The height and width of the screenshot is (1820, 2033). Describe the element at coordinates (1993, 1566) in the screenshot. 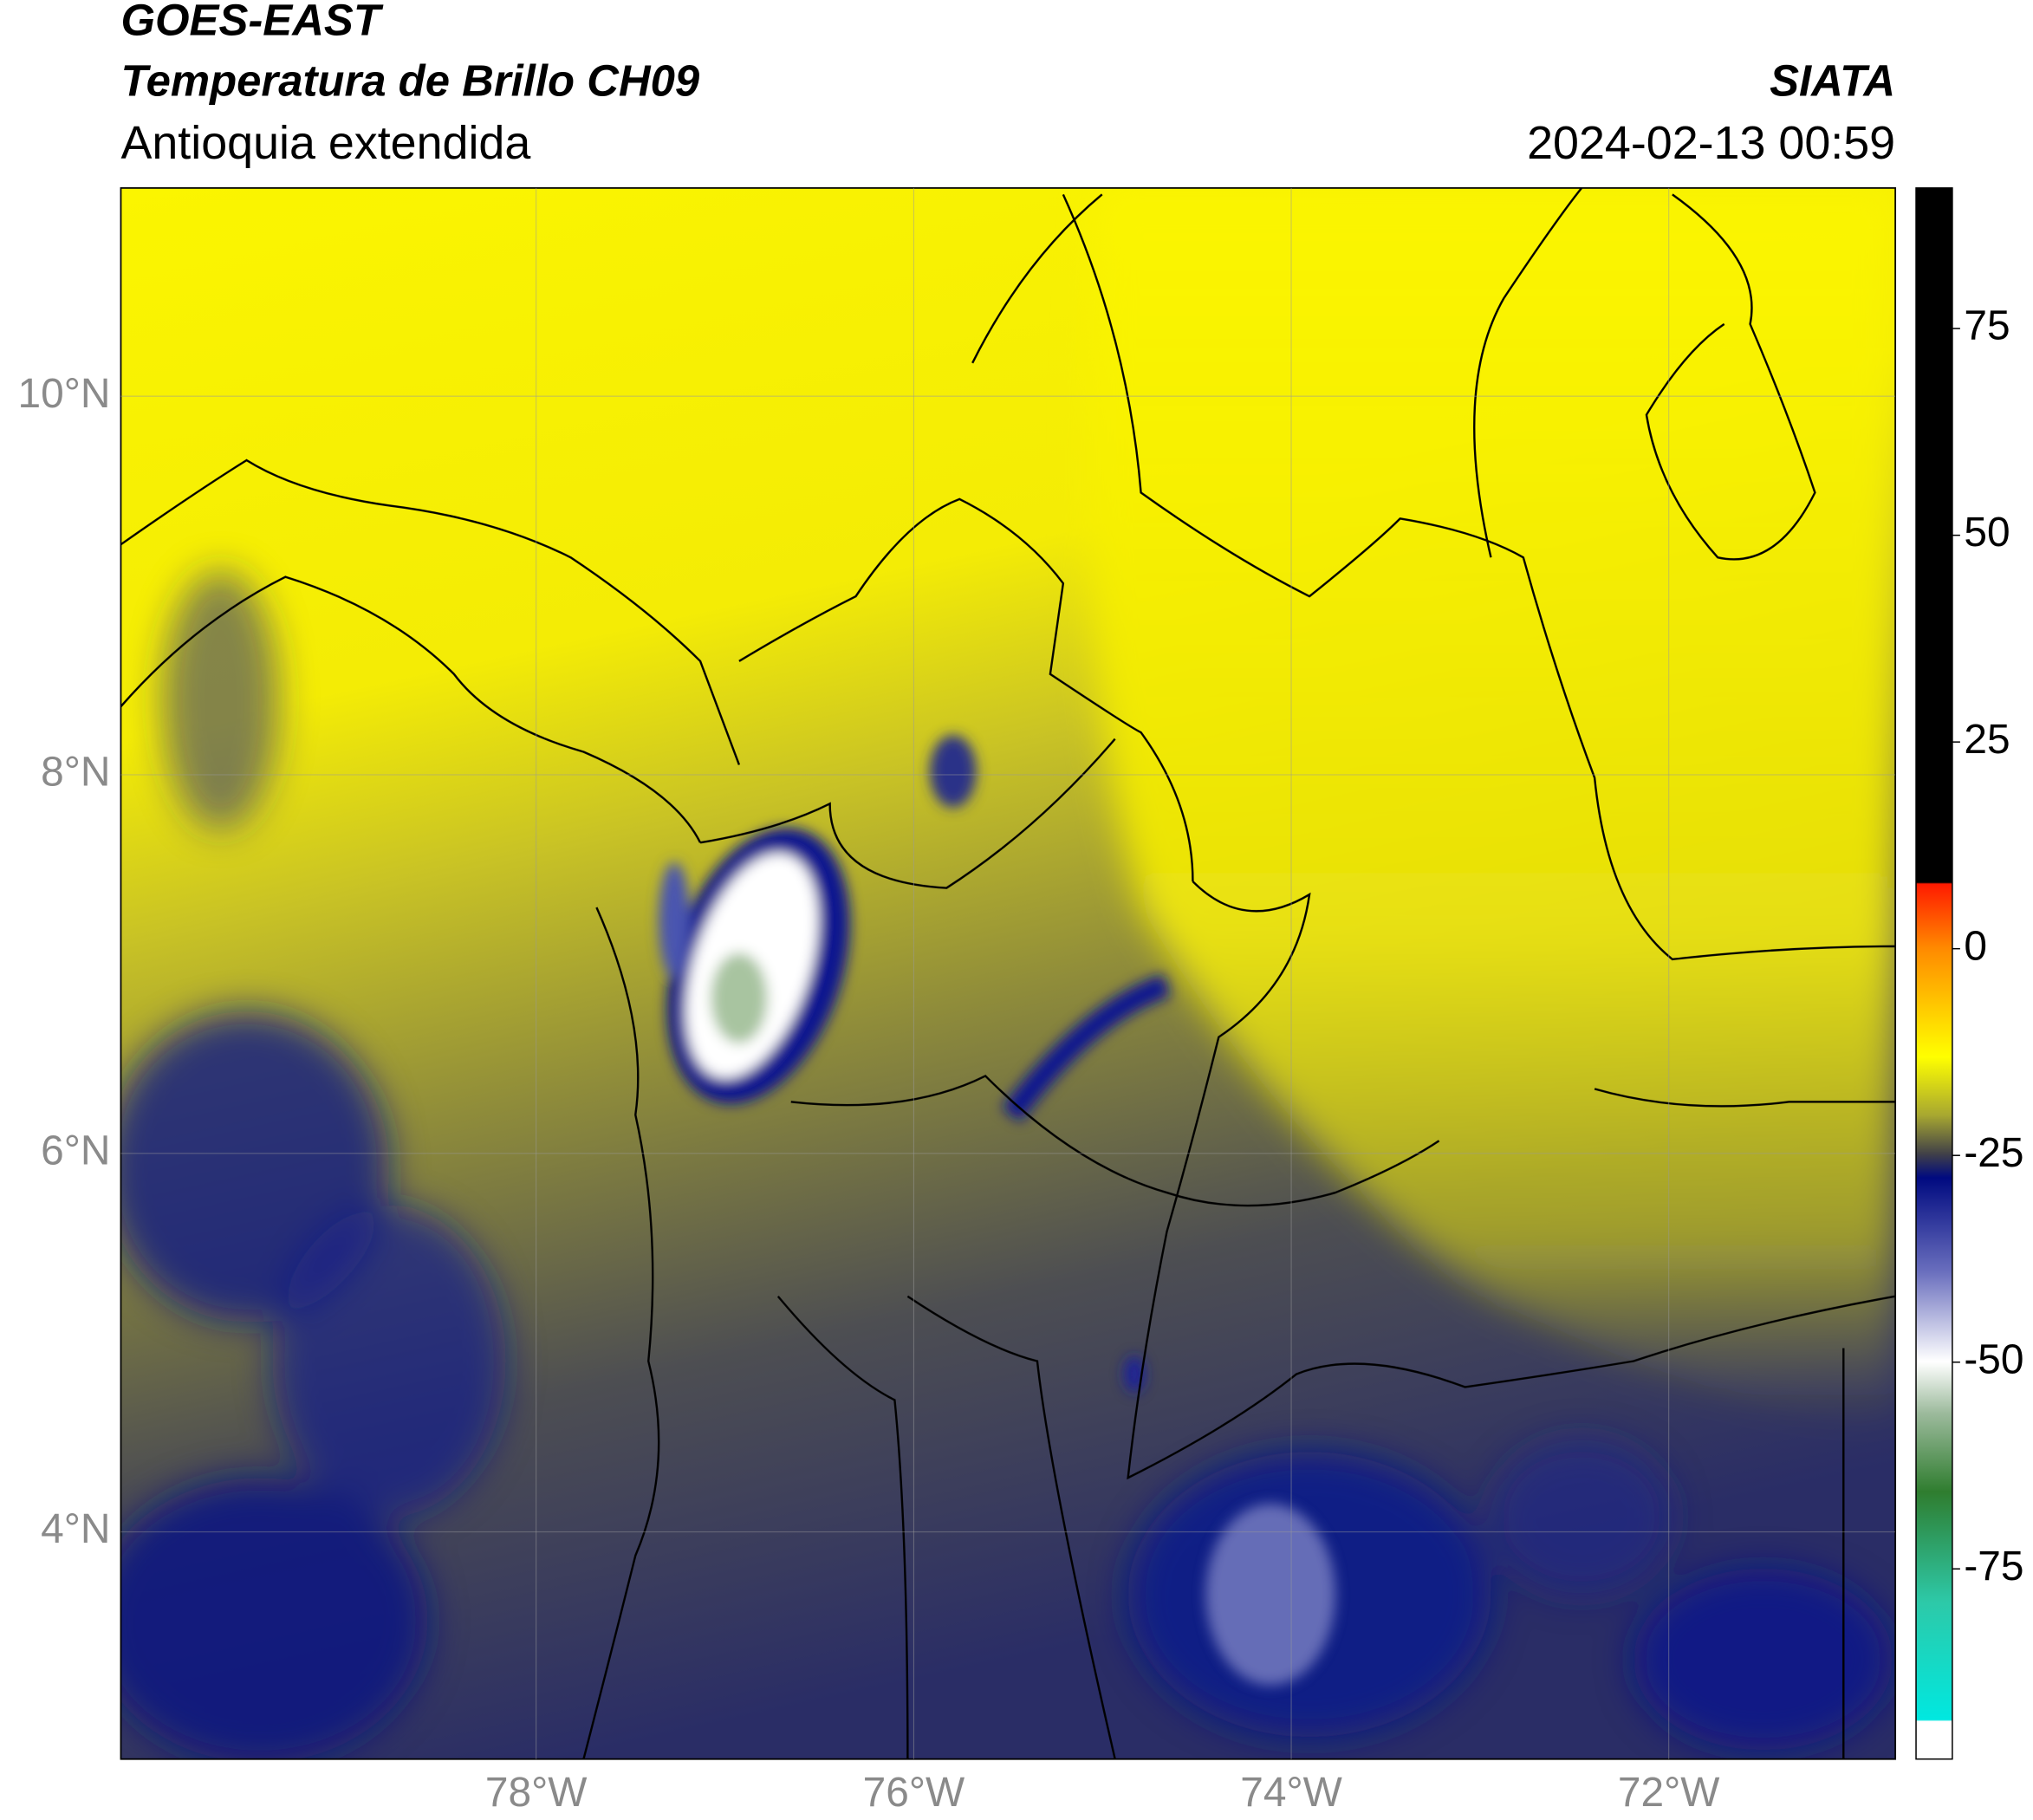

I see `colorbar-tick-label: -75` at that location.